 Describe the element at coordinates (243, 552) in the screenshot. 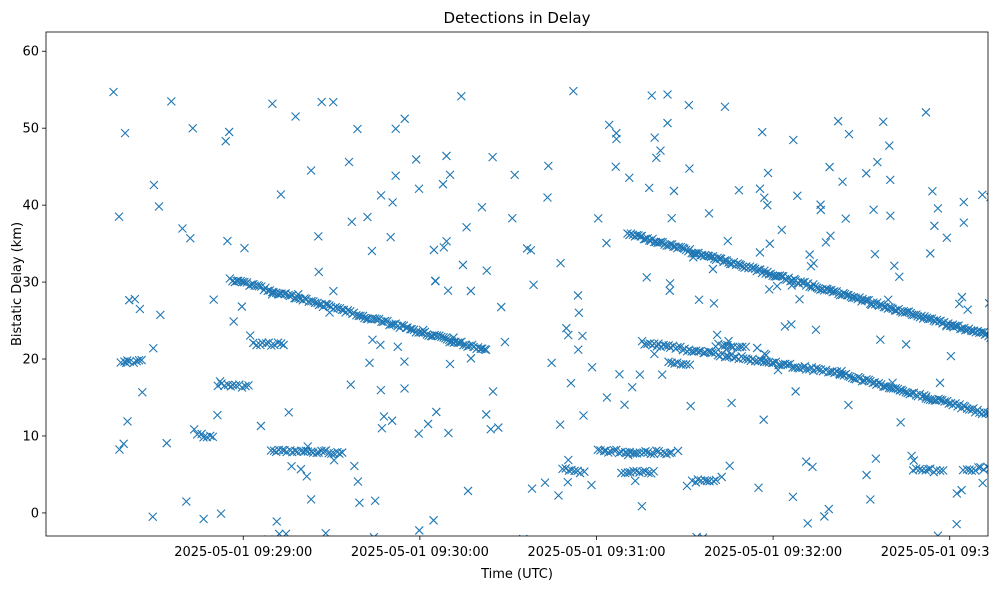

I see `x-tick-label: 2025-05-01 09:29:00` at that location.